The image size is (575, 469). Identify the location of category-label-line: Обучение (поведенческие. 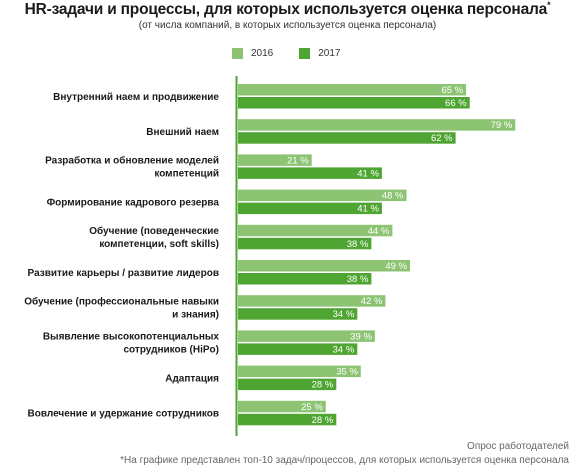
(154, 231).